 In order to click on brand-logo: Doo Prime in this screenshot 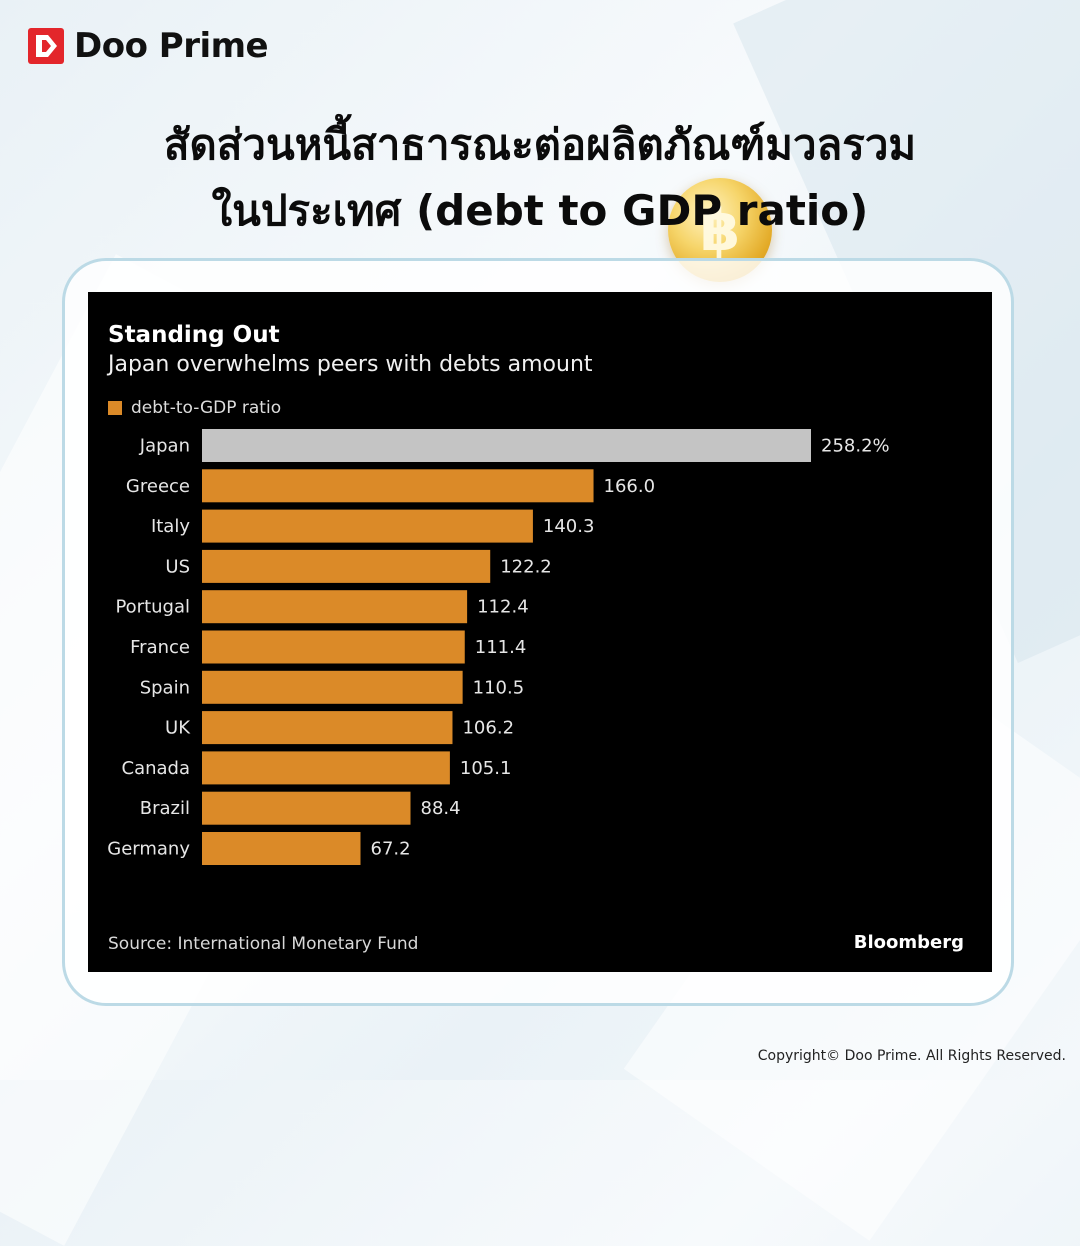, I will do `click(148, 46)`.